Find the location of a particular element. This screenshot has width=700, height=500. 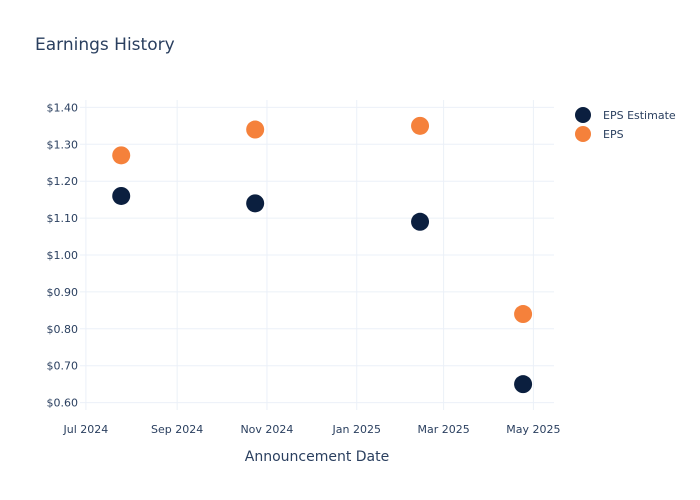

y-tick-label: $1.20 is located at coordinates (63, 181).